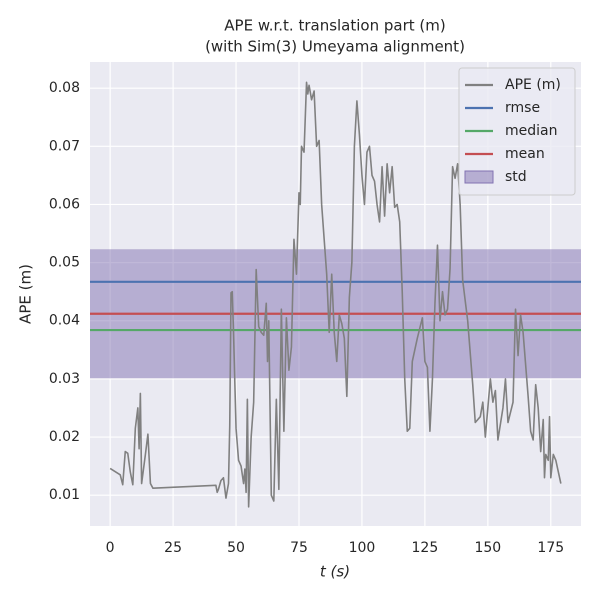 The width and height of the screenshot is (600, 600). Describe the element at coordinates (64, 321) in the screenshot. I see `y-tick-label: 0.04` at that location.